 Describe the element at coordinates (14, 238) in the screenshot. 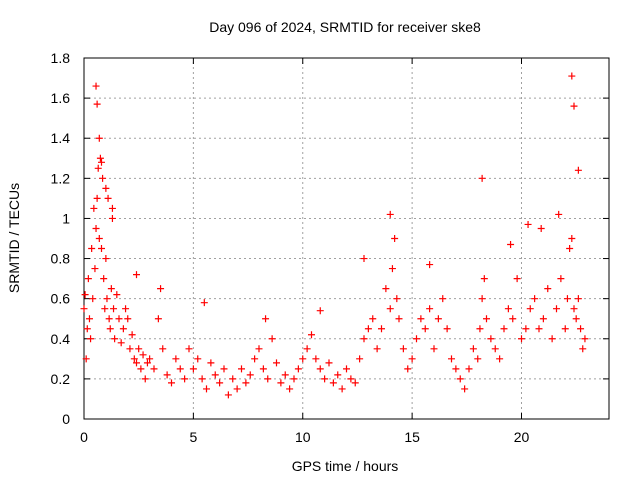

I see `y-axis-label: SRMTID / TECUs` at that location.